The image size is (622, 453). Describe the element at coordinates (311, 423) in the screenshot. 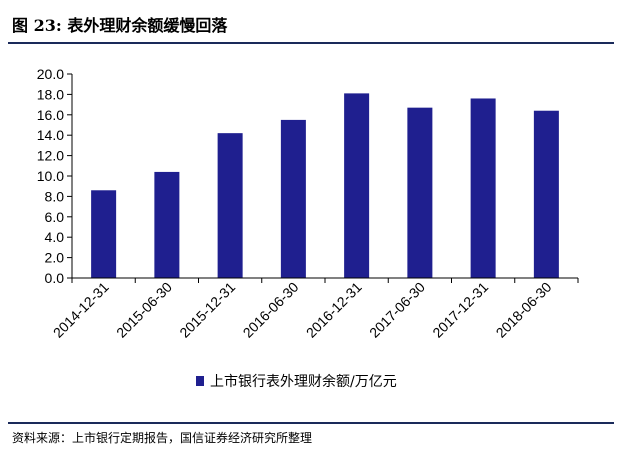

I see `footer-divider` at that location.